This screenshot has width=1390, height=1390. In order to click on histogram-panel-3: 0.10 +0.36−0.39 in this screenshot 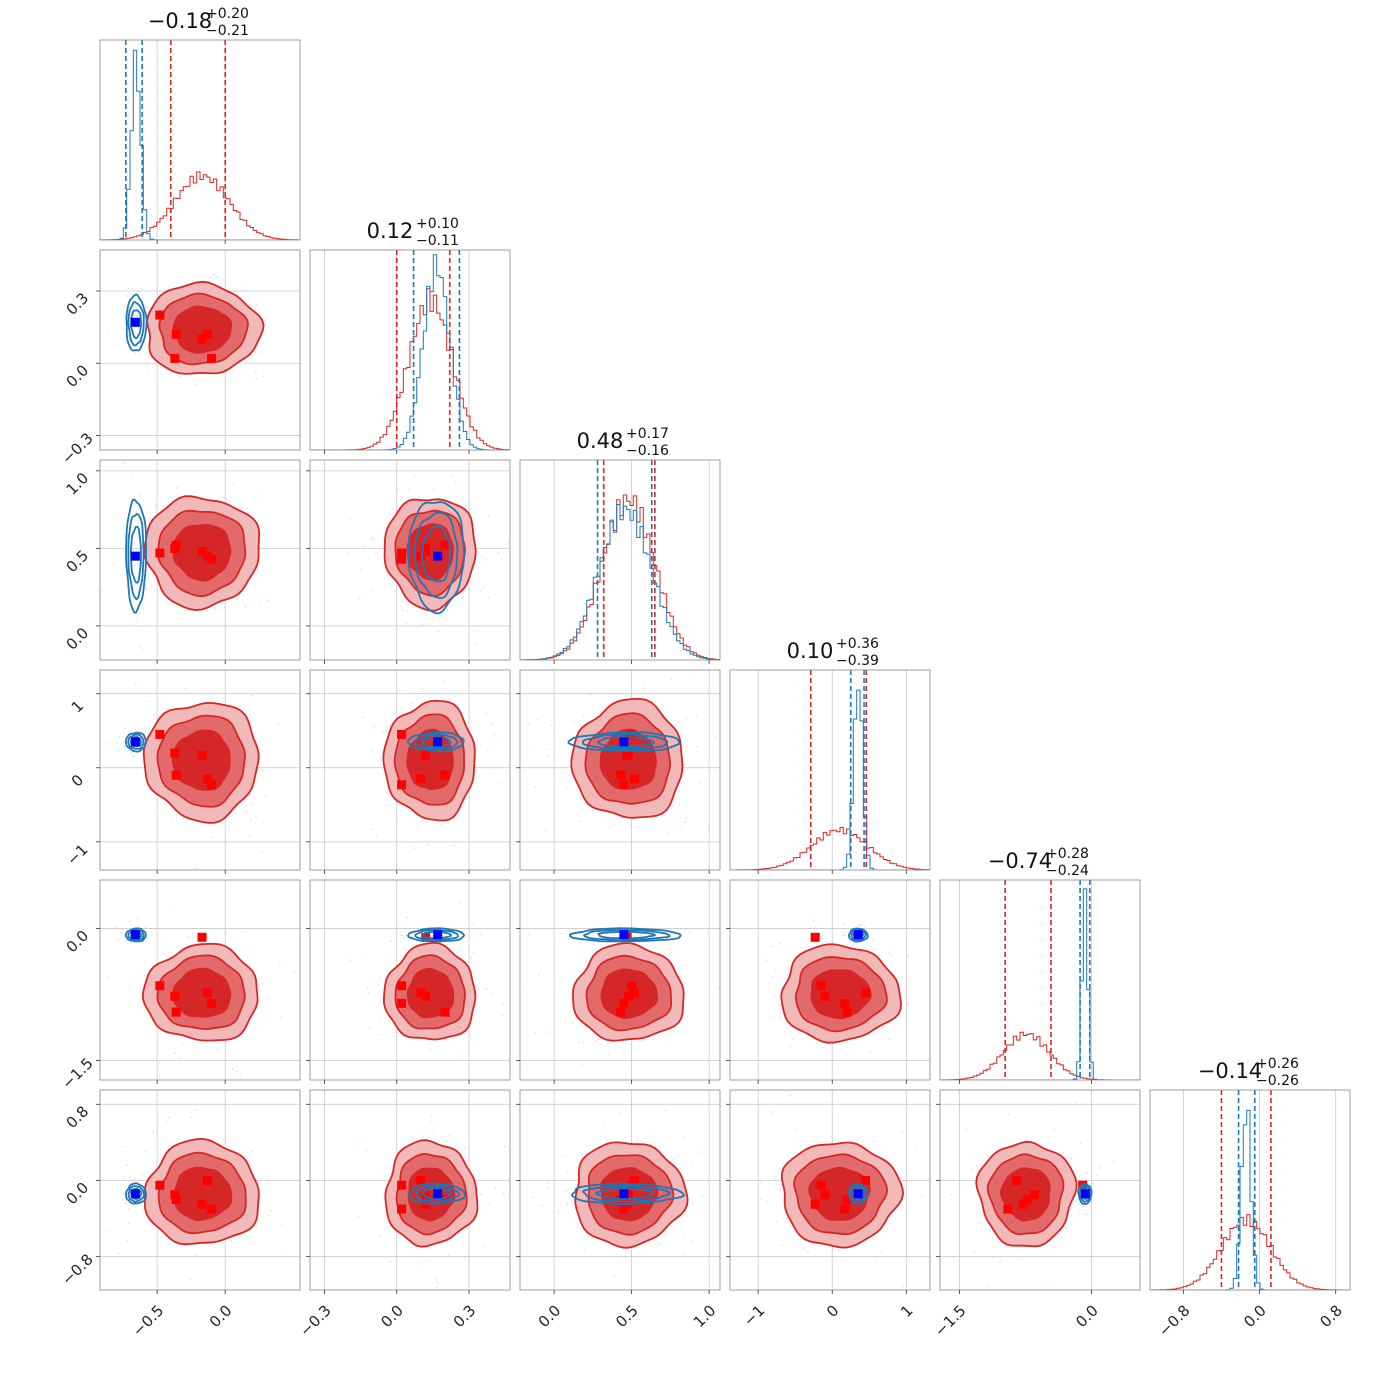, I will do `click(830, 755)`.